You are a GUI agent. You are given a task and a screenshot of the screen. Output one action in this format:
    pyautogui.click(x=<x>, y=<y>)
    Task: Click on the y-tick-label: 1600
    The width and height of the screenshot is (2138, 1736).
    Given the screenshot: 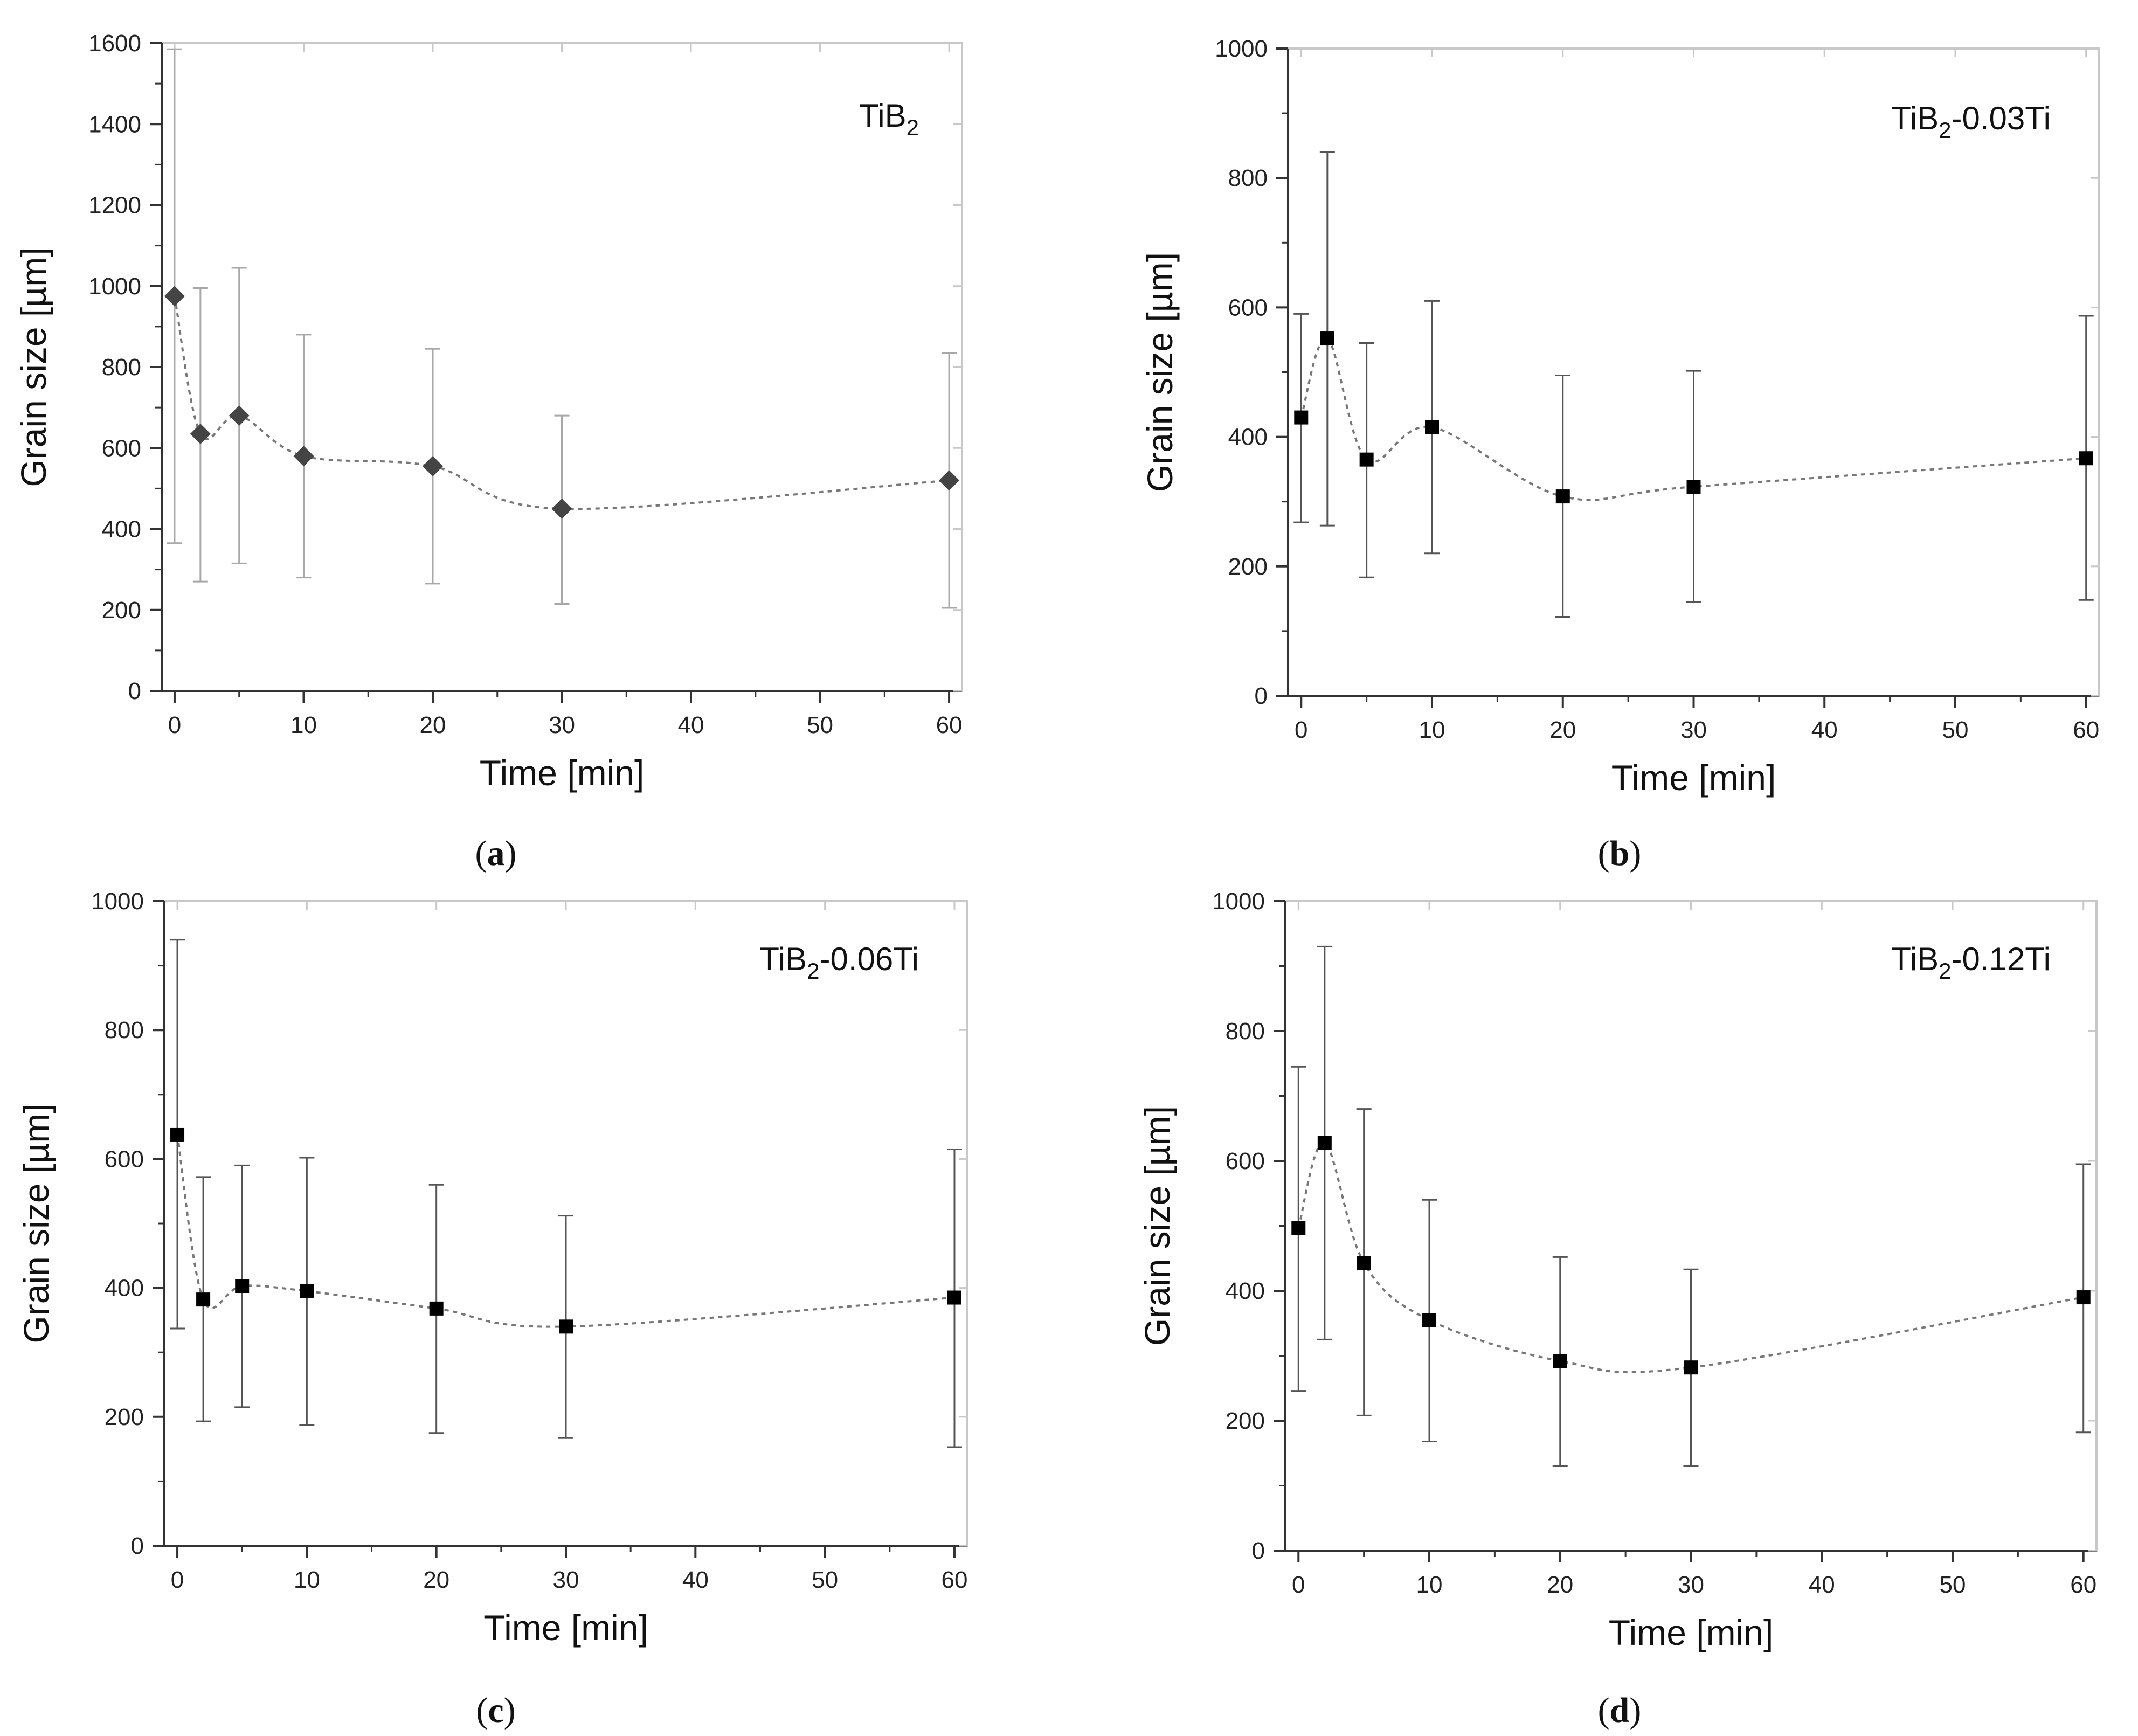 What is the action you would take?
    pyautogui.click(x=114, y=44)
    